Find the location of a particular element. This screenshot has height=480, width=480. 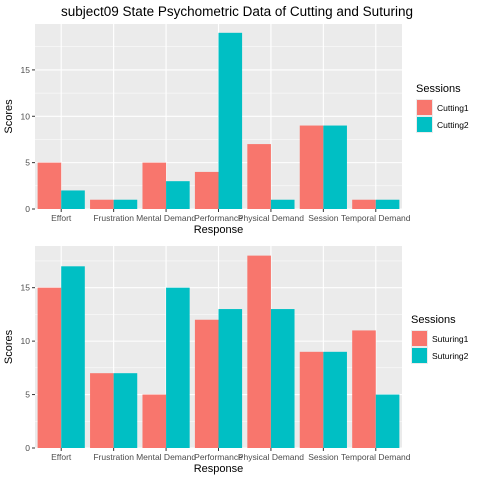

legend-label: Suturing1 is located at coordinates (450, 339).